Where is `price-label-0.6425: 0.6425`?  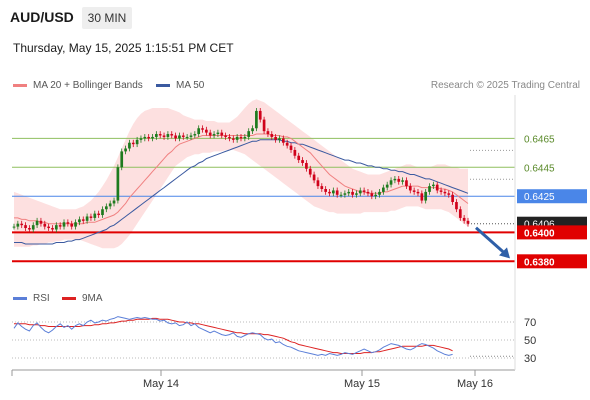 price-label-0.6425: 0.6425 is located at coordinates (539, 197).